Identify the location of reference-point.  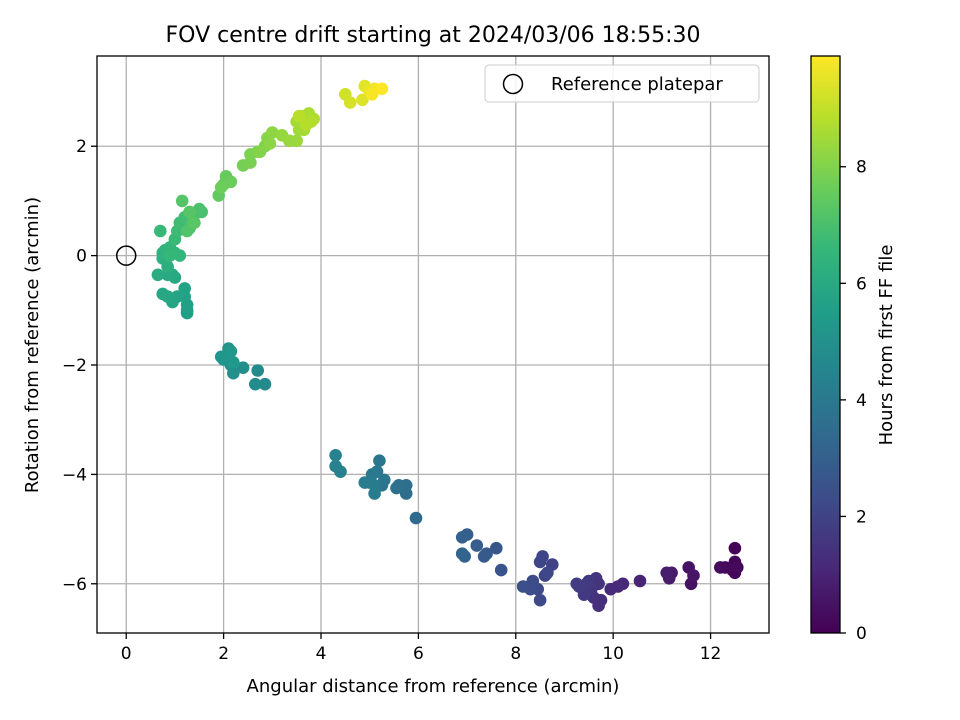
(126, 255).